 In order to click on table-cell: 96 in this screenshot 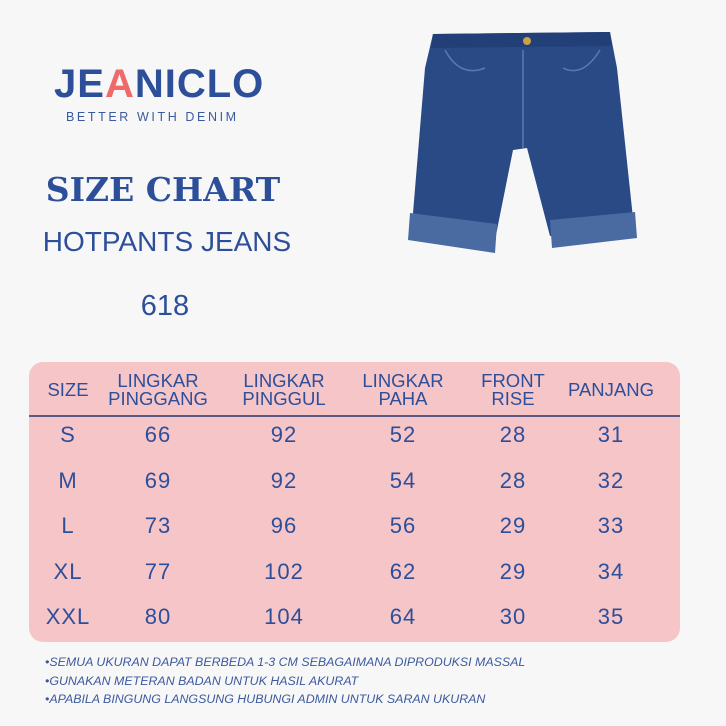, I will do `click(284, 525)`.